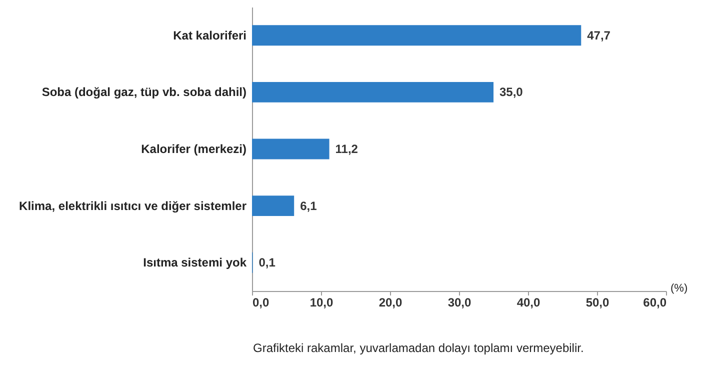  I want to click on x-tick-label: 0,0, so click(261, 303).